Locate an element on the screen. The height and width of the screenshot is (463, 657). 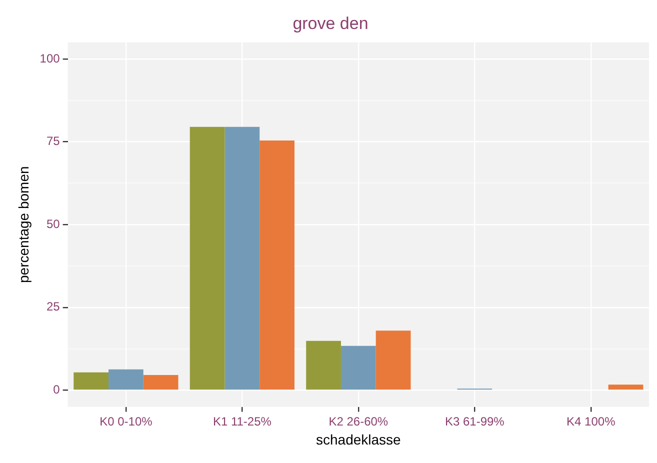
x-tick-label: K0 0-10% is located at coordinates (126, 421).